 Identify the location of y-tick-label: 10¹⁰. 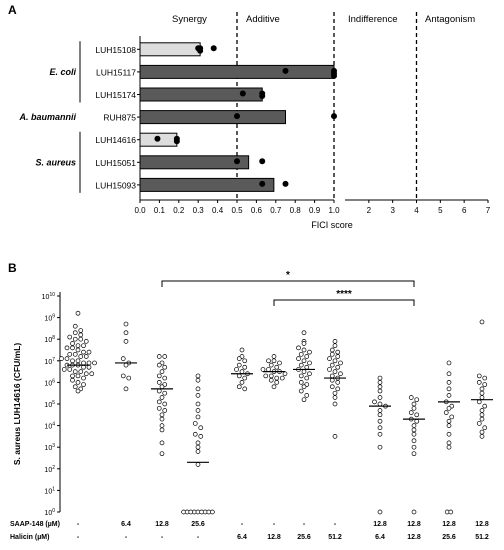
(49, 296).